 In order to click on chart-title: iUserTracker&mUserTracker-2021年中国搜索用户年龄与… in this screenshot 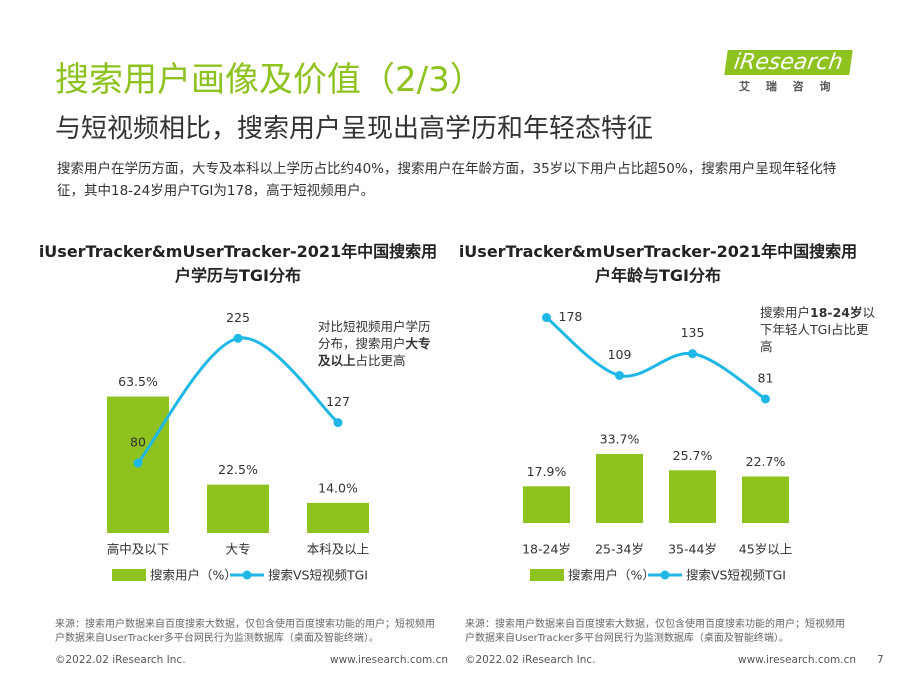, I will do `click(658, 263)`.